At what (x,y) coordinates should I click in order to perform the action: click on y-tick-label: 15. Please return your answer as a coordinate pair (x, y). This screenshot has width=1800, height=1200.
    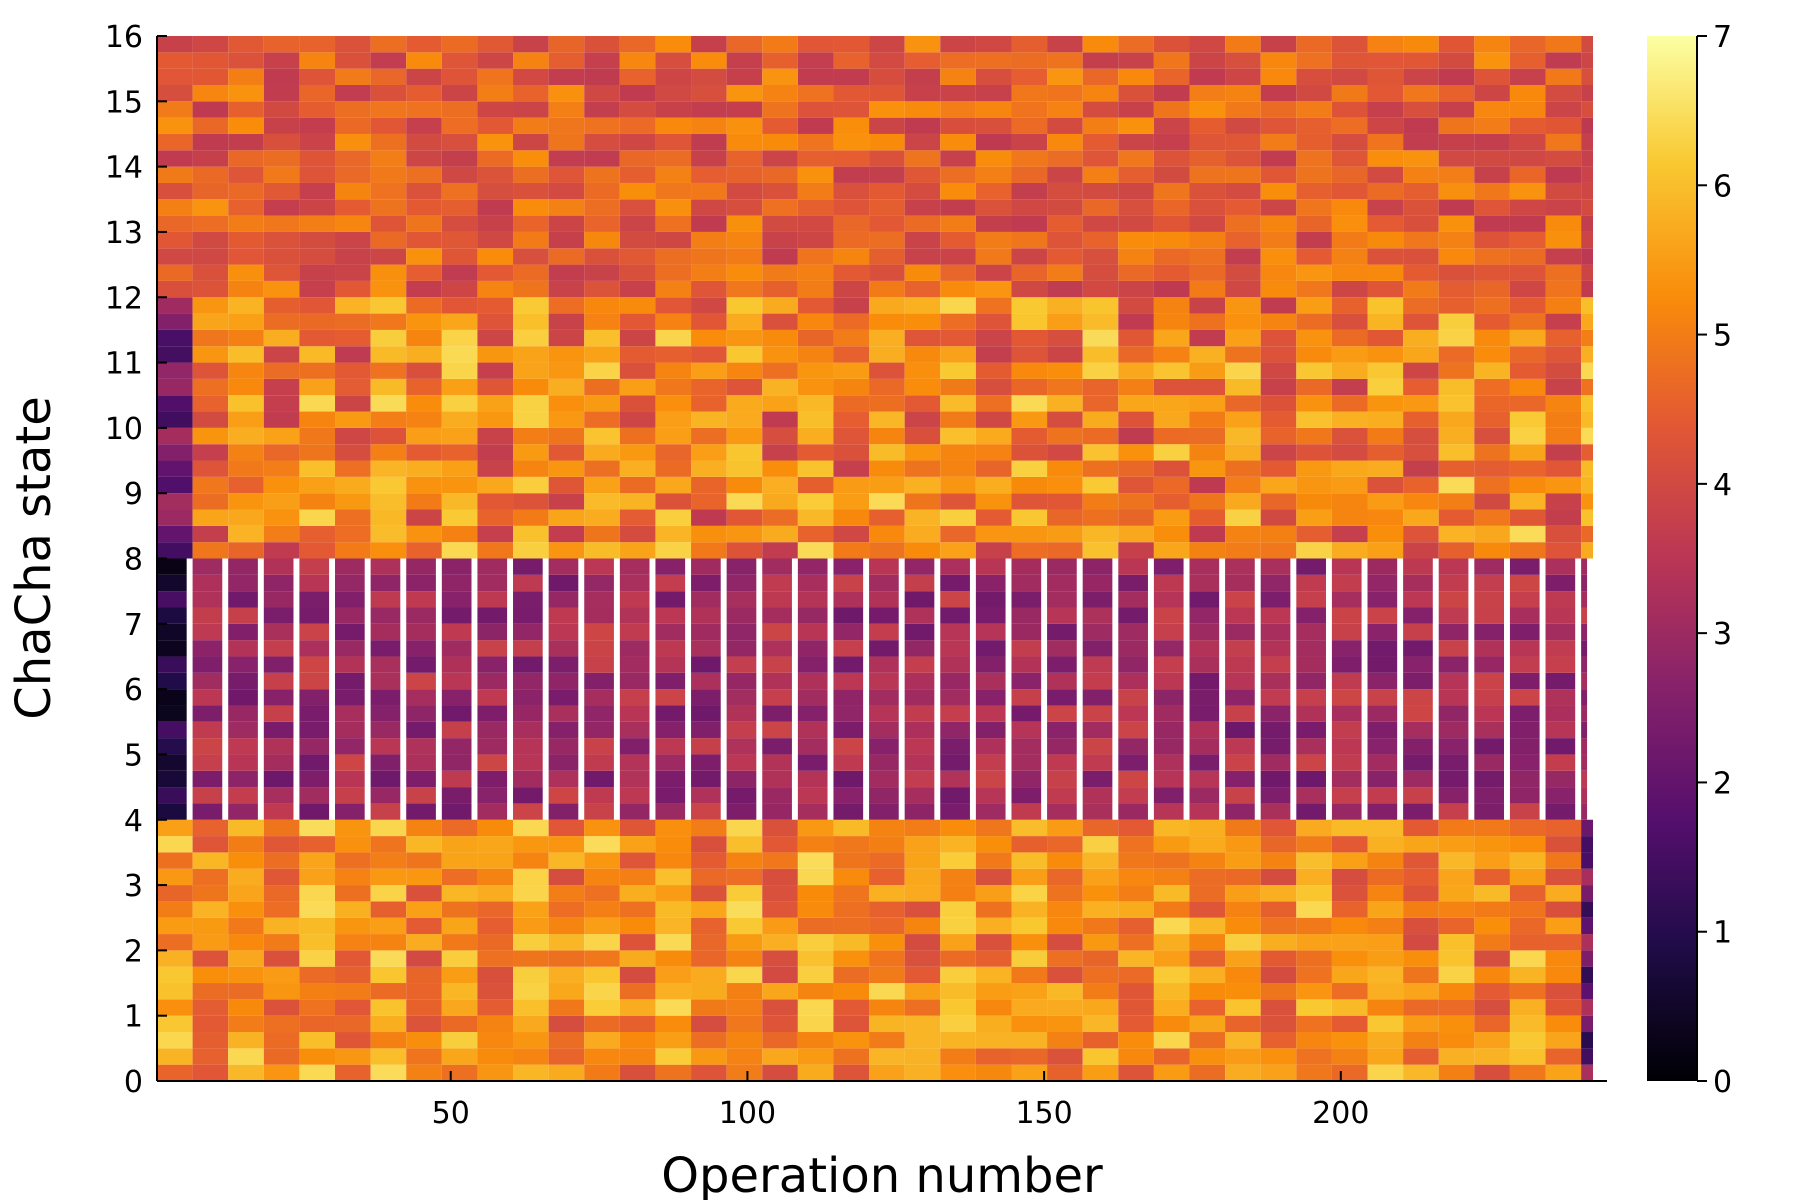
    Looking at the image, I should click on (124, 102).